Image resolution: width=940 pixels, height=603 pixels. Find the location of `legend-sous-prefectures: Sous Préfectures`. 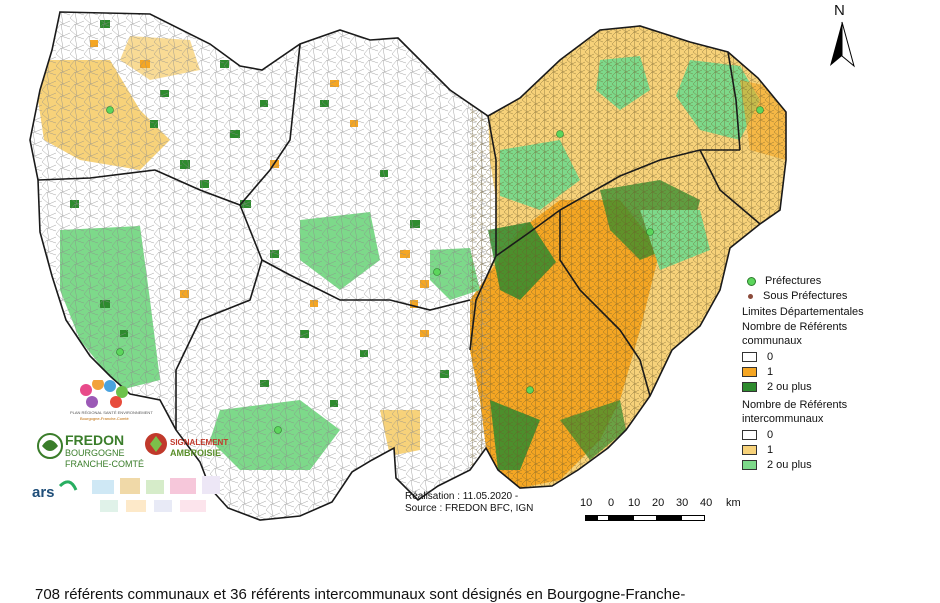

legend-sous-prefectures: Sous Préfectures is located at coordinates (840, 296).